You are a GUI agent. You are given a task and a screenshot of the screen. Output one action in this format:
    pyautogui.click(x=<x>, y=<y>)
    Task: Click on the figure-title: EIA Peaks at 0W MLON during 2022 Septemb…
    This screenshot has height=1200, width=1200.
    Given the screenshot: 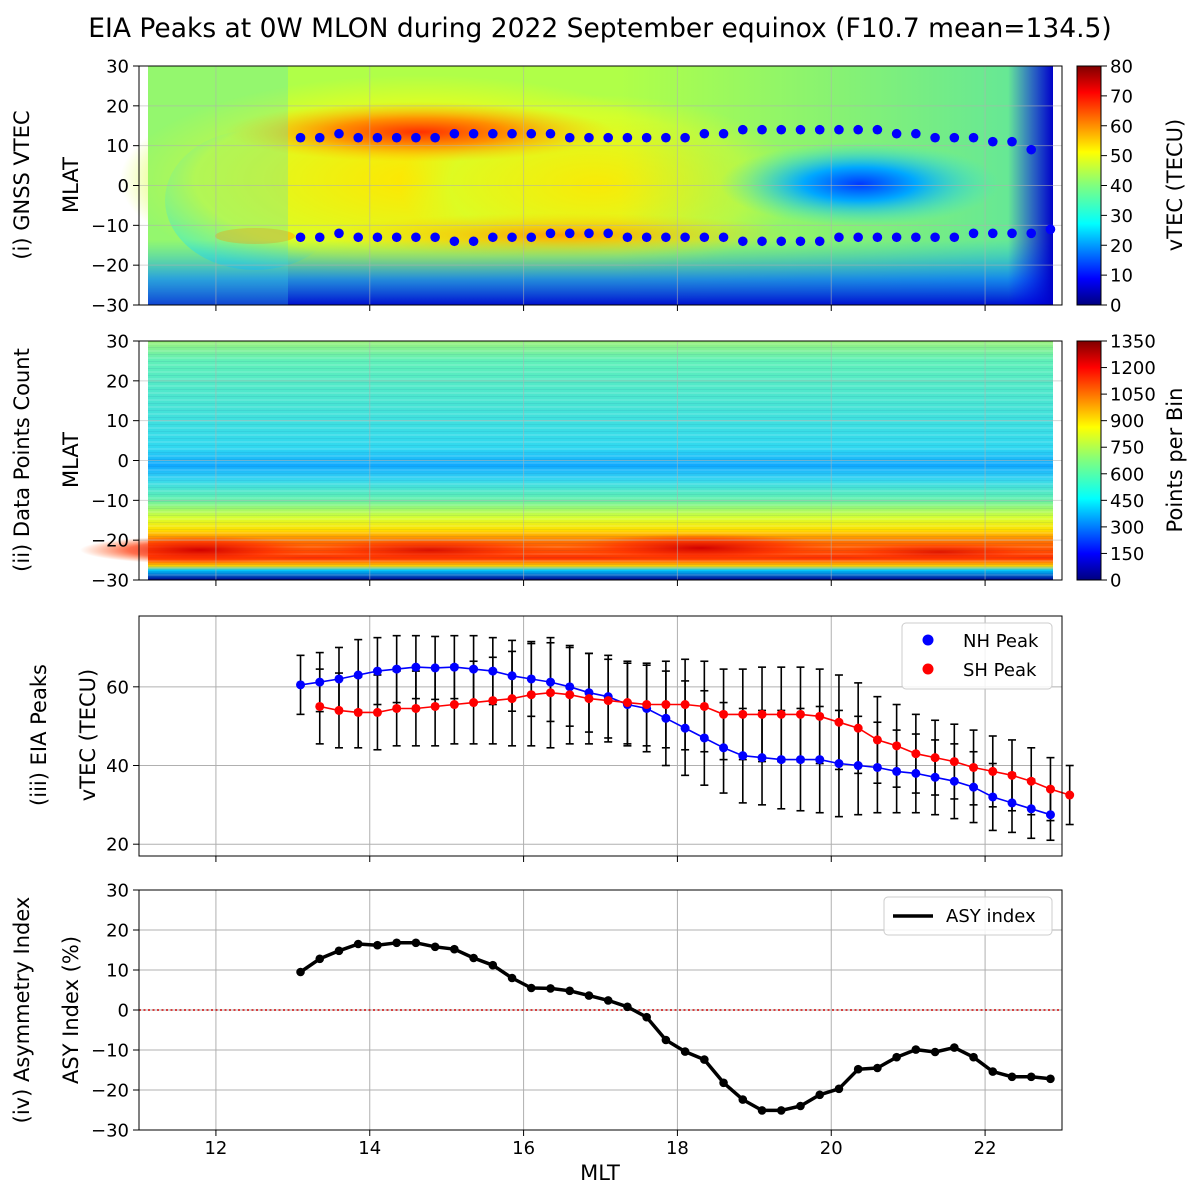 What is the action you would take?
    pyautogui.click(x=599, y=28)
    